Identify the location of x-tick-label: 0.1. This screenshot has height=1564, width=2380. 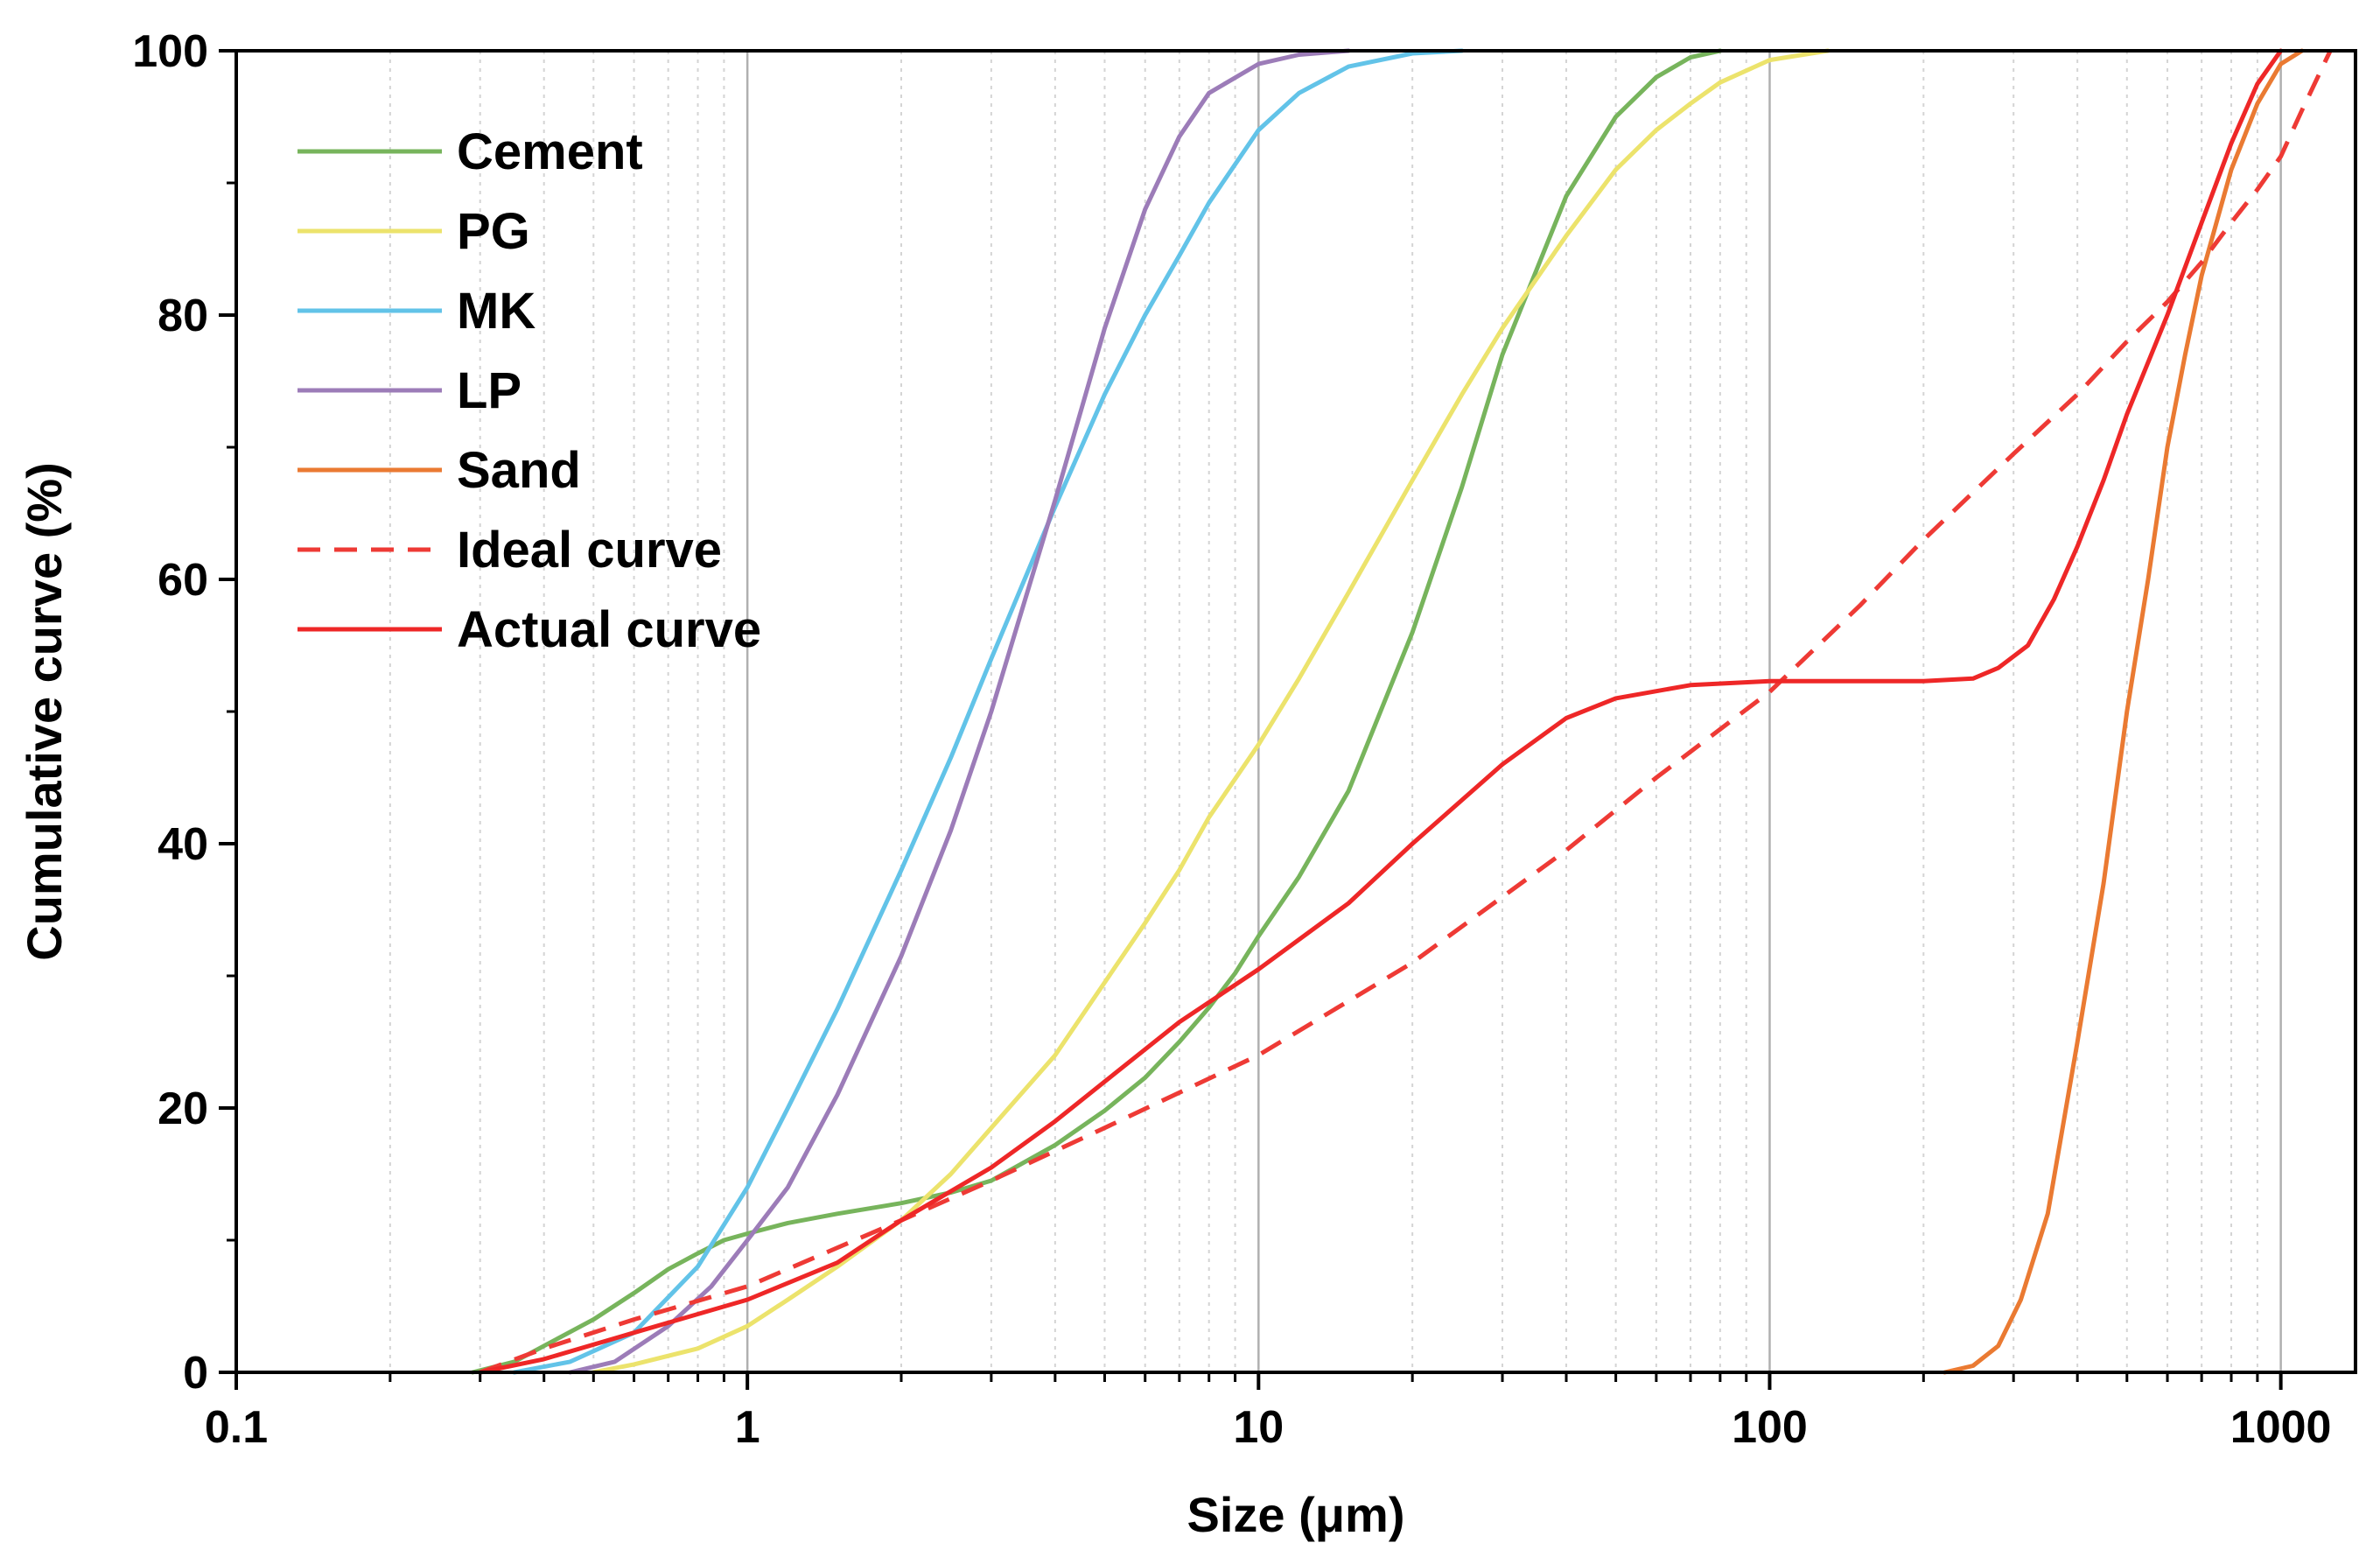
(236, 1427).